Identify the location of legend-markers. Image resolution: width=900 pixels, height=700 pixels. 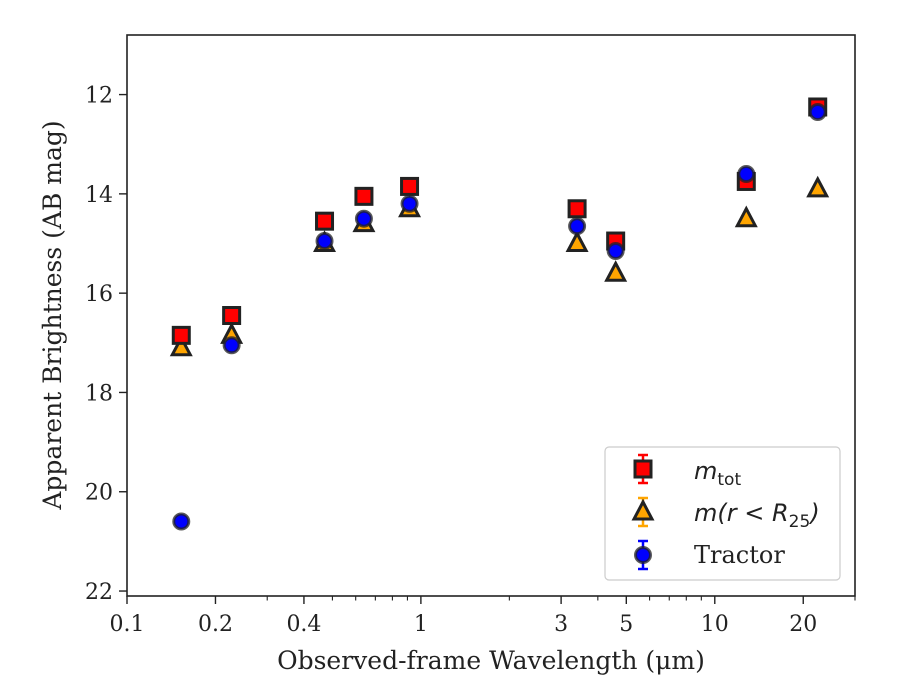
(643, 512).